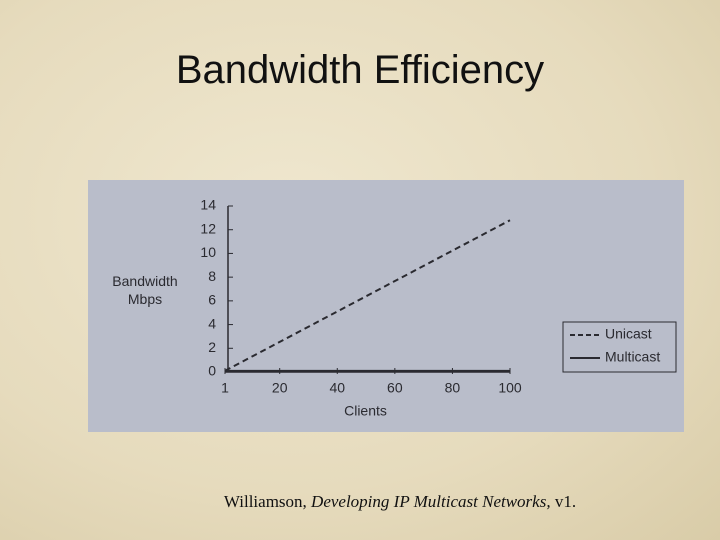 This screenshot has height=540, width=720. Describe the element at coordinates (628, 334) in the screenshot. I see `legend-label: Unicast` at that location.